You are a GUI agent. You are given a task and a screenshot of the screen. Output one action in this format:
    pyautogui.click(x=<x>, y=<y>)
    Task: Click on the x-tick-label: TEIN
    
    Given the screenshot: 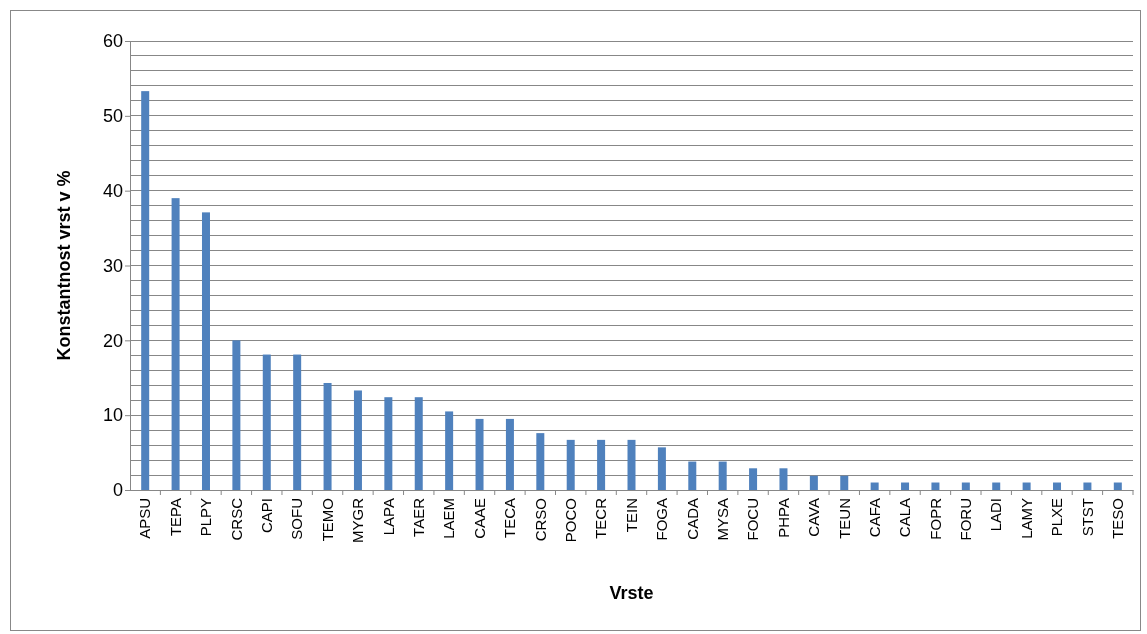 What is the action you would take?
    pyautogui.click(x=631, y=515)
    